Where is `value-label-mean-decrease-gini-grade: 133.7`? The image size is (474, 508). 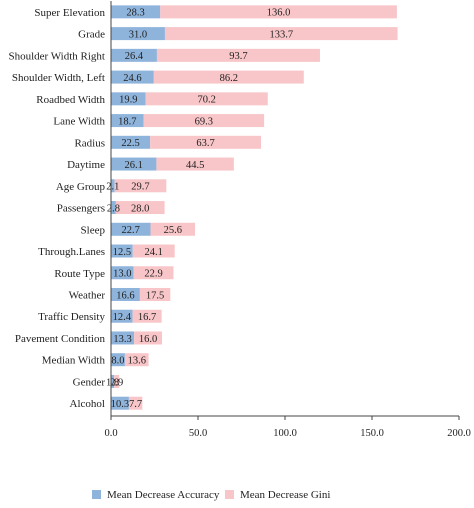 value-label-mean-decrease-gini-grade: 133.7 is located at coordinates (281, 34).